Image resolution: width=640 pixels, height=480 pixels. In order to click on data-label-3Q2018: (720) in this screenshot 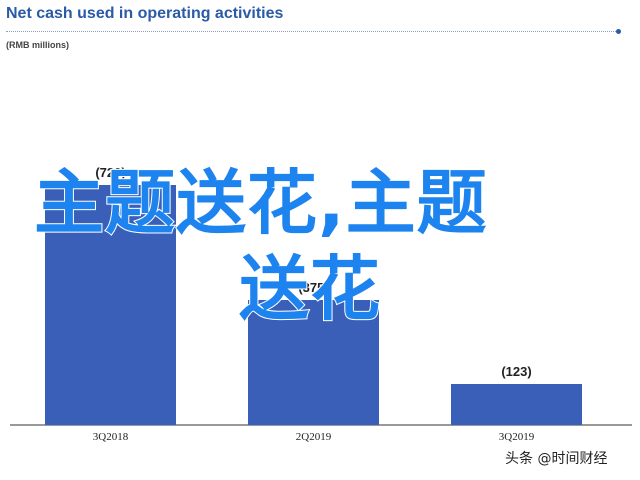, I will do `click(110, 172)`.